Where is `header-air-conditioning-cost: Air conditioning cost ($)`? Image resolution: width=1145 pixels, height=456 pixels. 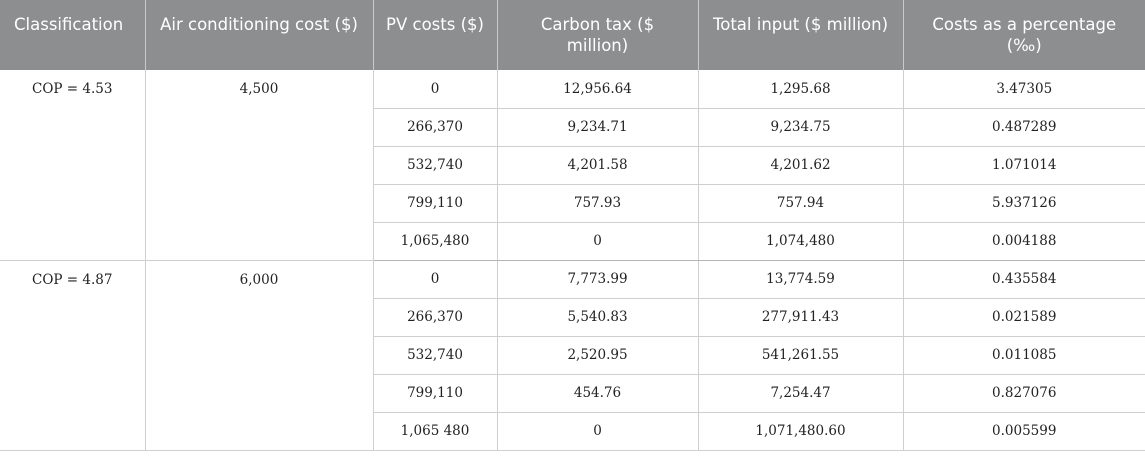
header-air-conditioning-cost: Air conditioning cost ($) is located at coordinates (259, 35).